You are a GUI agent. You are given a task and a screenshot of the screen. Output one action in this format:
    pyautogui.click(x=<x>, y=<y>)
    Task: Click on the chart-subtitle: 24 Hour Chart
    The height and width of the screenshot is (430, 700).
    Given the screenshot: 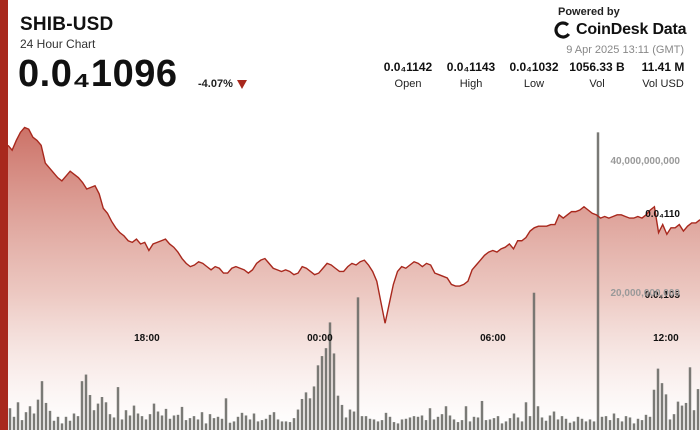 What is the action you would take?
    pyautogui.click(x=58, y=44)
    